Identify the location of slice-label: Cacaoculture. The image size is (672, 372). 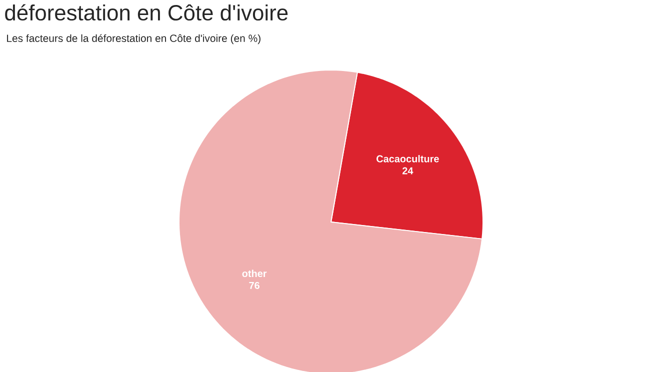
(407, 158).